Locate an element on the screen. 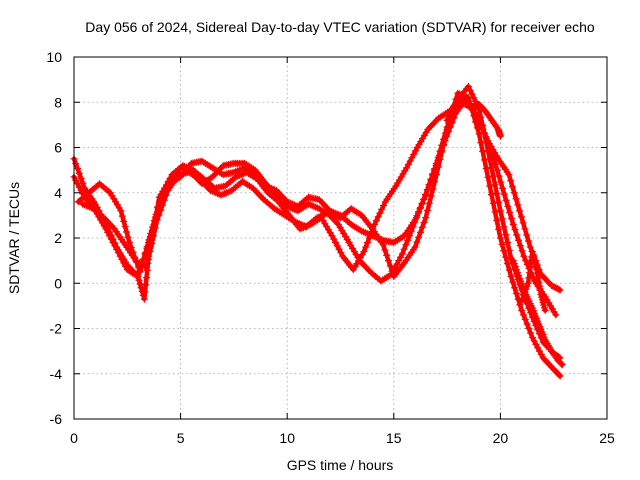 The image size is (640, 480). y-tick-label: 8 is located at coordinates (58, 102).